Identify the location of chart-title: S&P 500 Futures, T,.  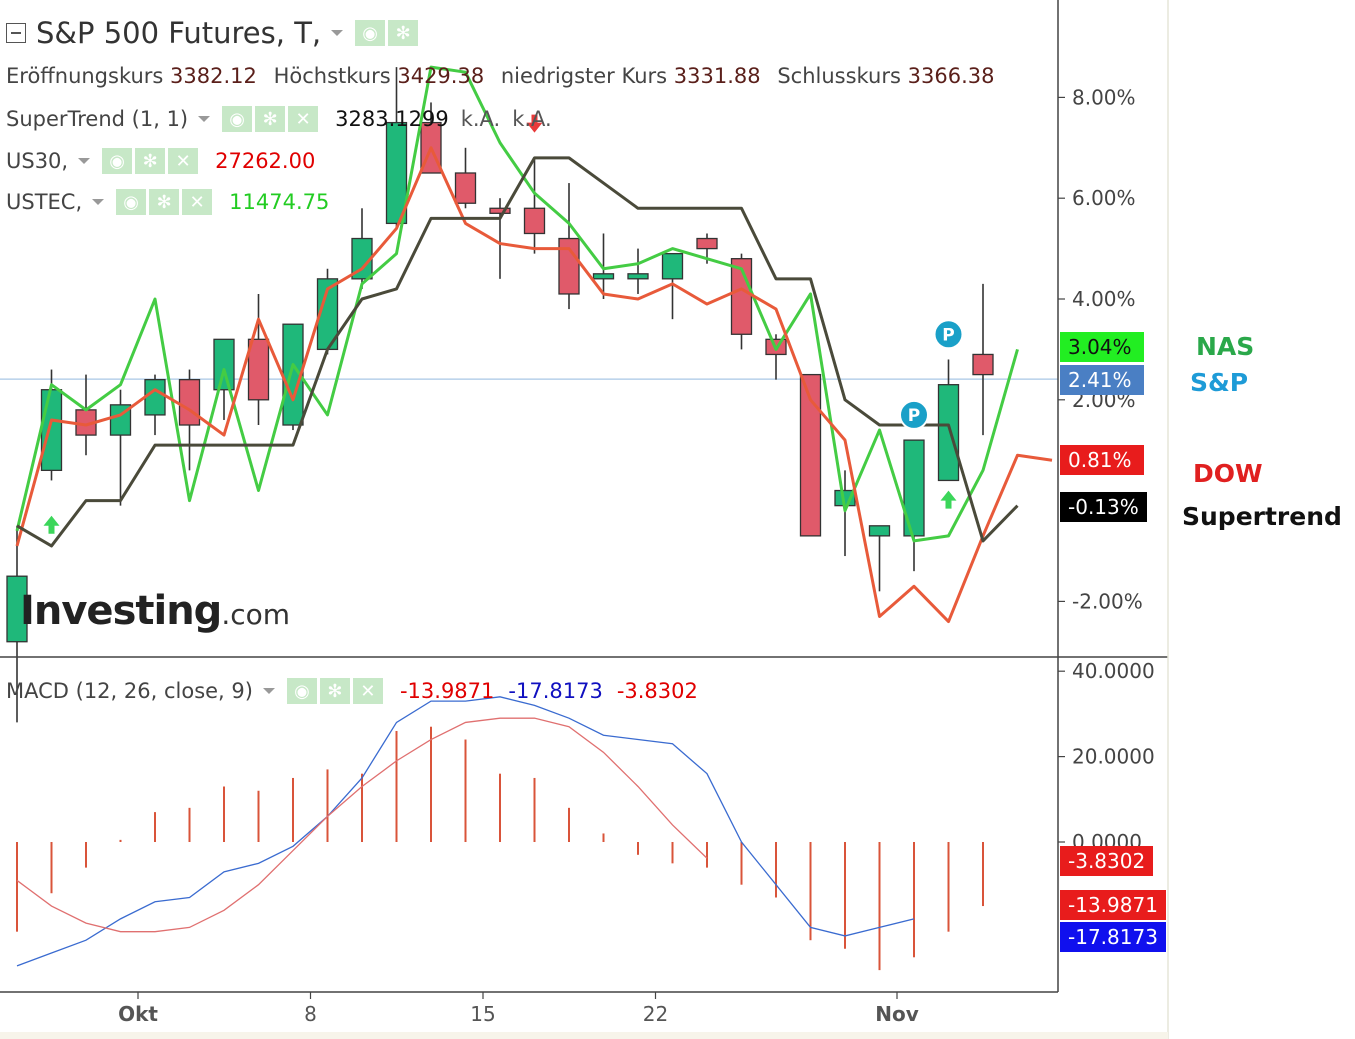
(179, 33).